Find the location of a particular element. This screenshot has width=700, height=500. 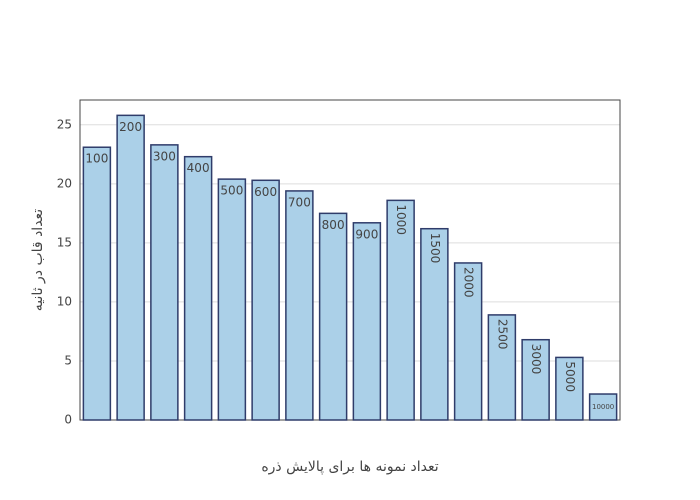

y-tick-label: 20 is located at coordinates (64, 183).